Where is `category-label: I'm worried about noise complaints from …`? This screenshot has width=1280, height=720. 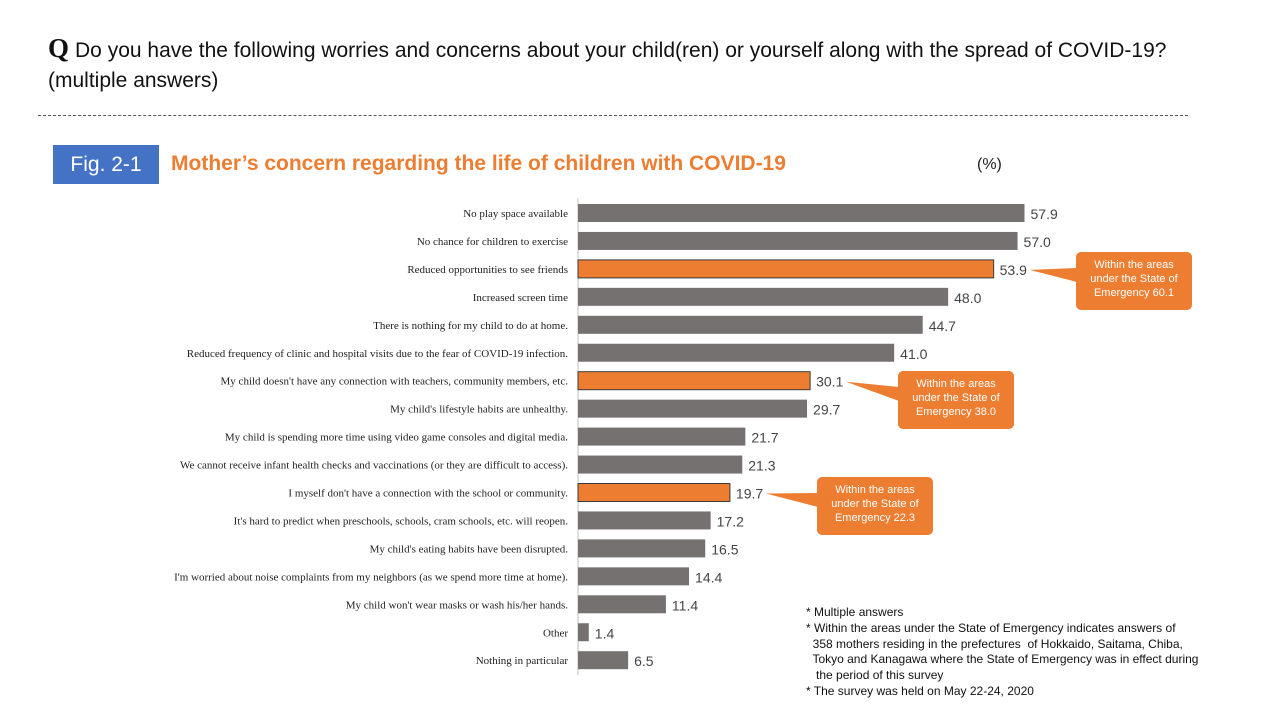 category-label: I'm worried about noise complaints from … is located at coordinates (371, 577).